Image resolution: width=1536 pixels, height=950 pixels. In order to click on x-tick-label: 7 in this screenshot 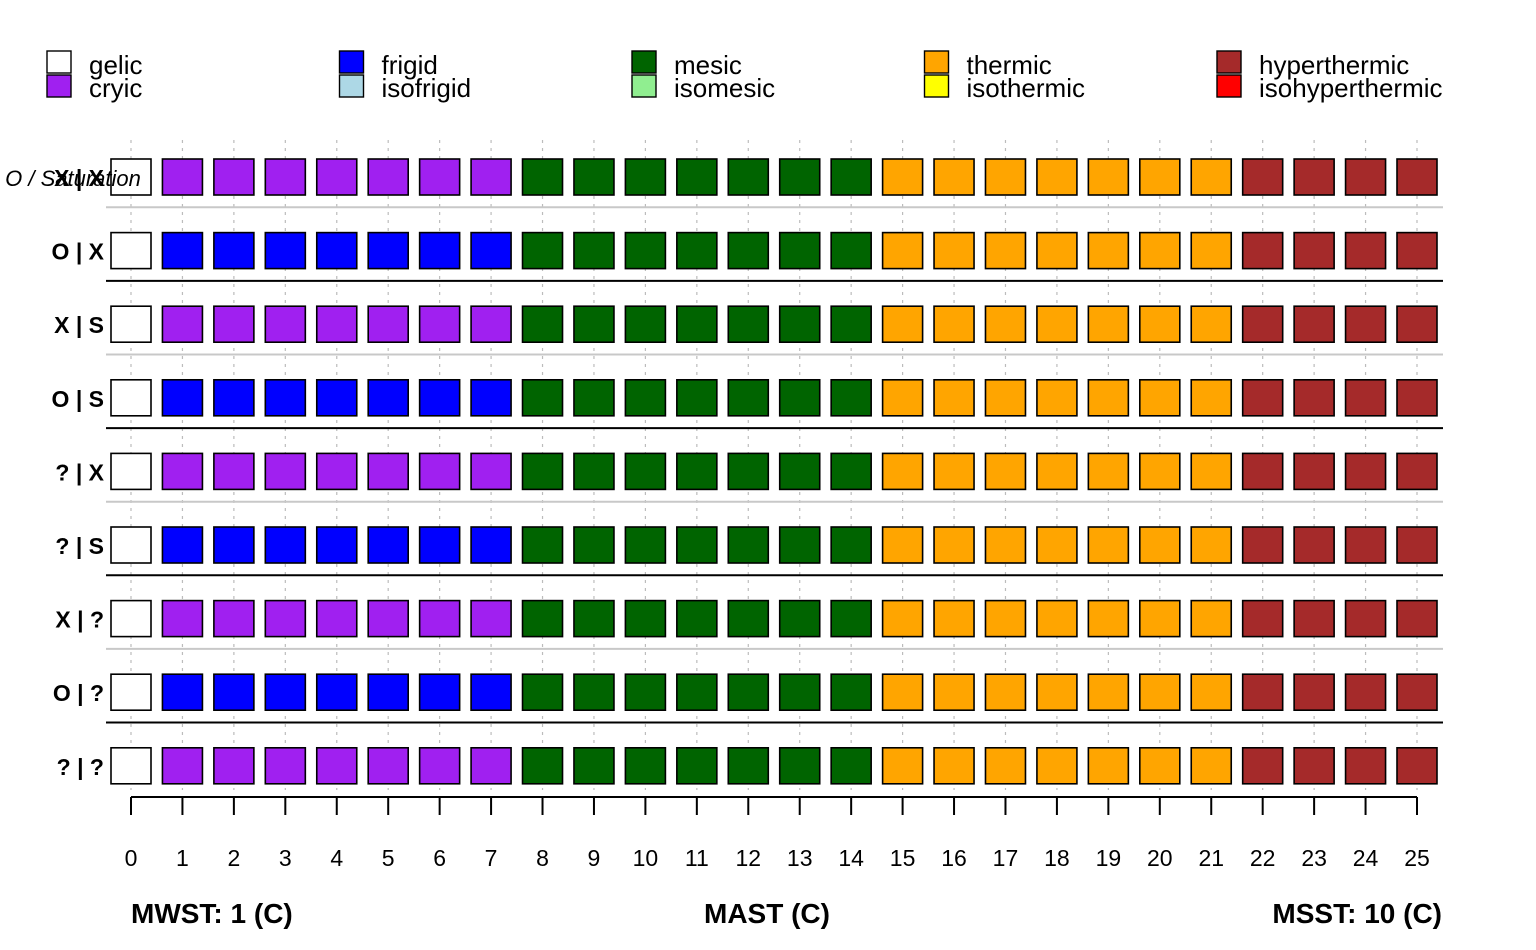, I will do `click(491, 858)`.